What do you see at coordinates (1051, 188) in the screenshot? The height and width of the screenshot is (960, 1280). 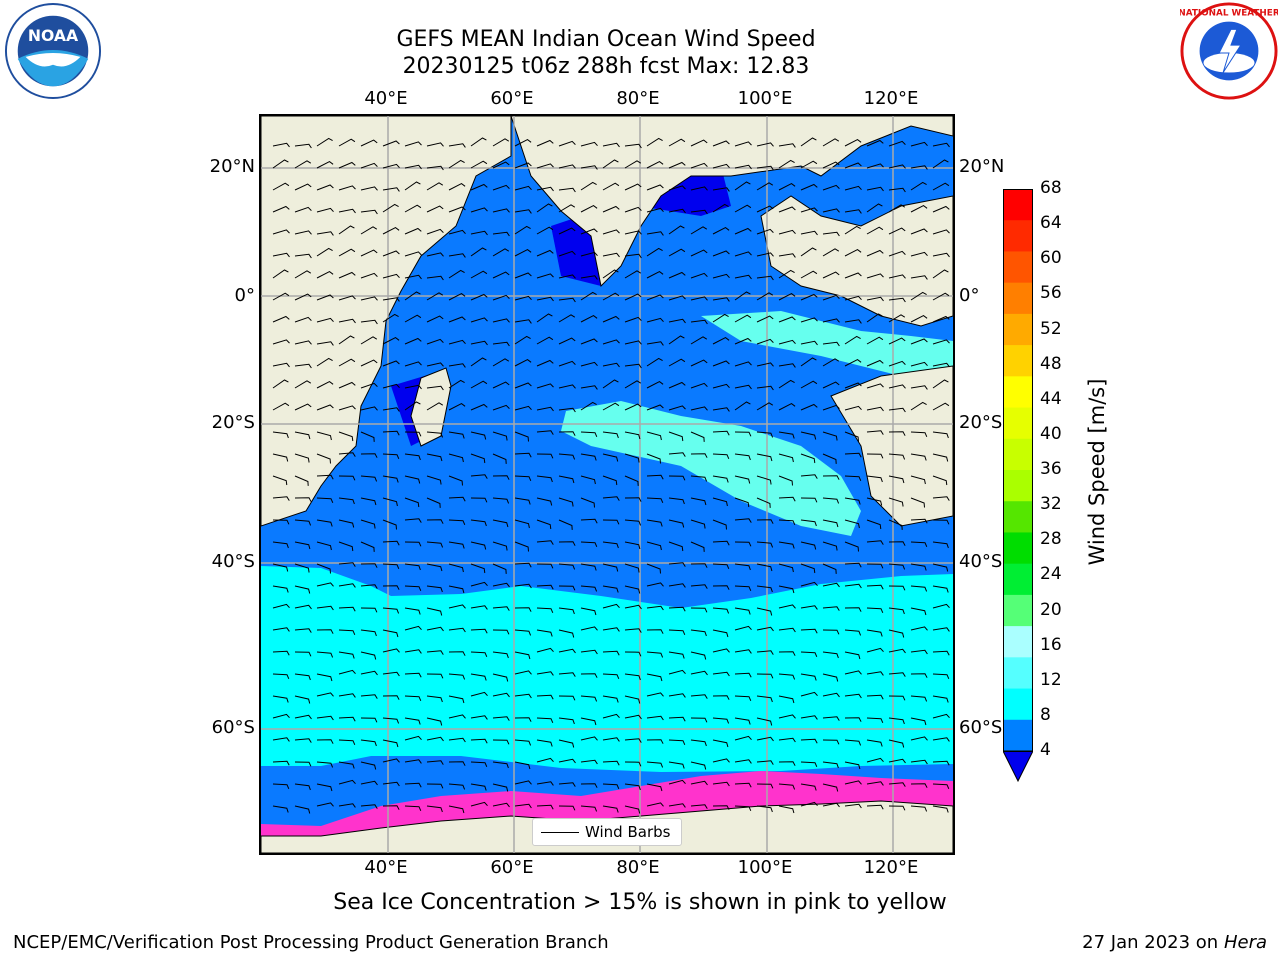 I see `colorbar-tick-label: 68` at bounding box center [1051, 188].